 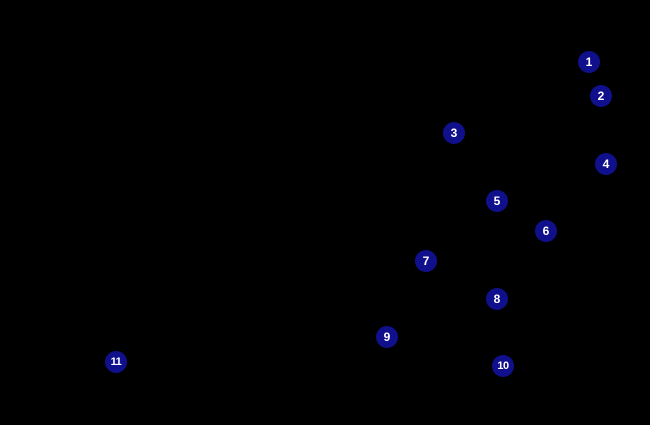 What do you see at coordinates (454, 133) in the screenshot?
I see `marker-3: 3` at bounding box center [454, 133].